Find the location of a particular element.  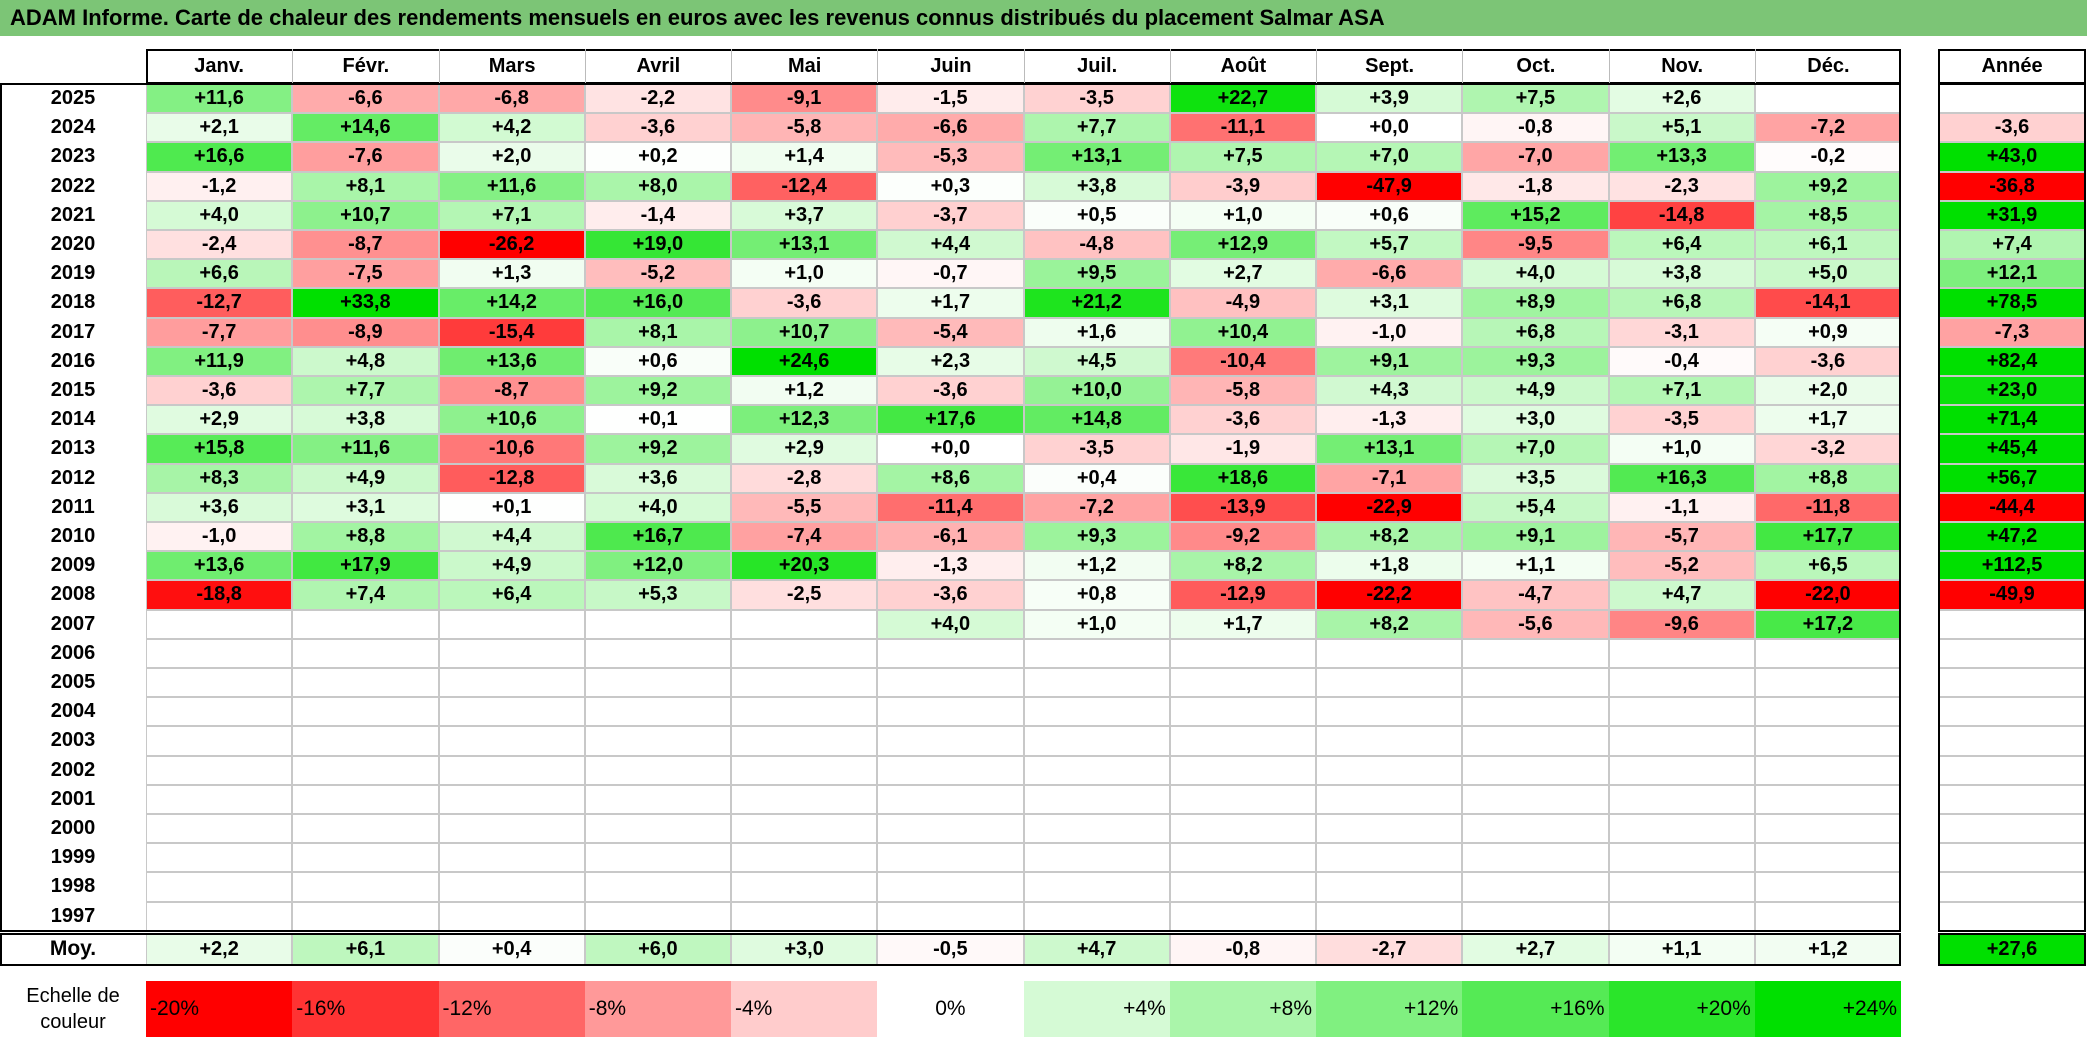

value-cell: -2,3 is located at coordinates (1681, 186).